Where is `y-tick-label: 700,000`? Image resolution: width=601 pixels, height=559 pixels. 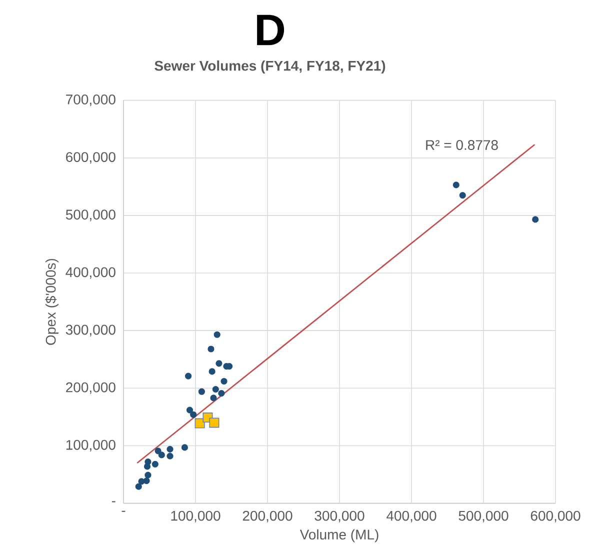 y-tick-label: 700,000 is located at coordinates (91, 100).